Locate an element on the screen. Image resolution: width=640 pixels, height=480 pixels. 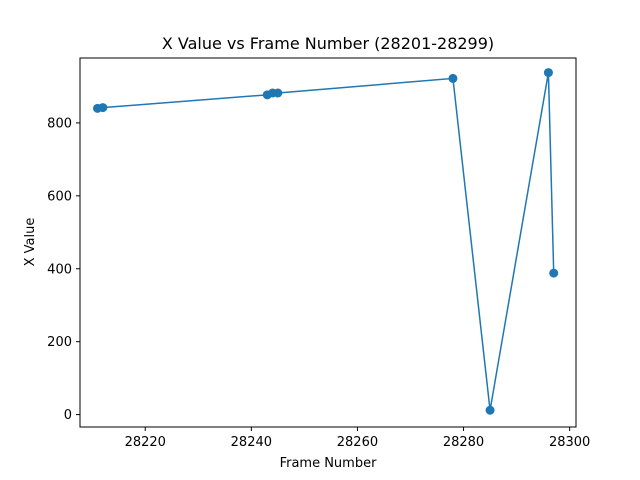
x-tick-label: 28300 is located at coordinates (569, 442).